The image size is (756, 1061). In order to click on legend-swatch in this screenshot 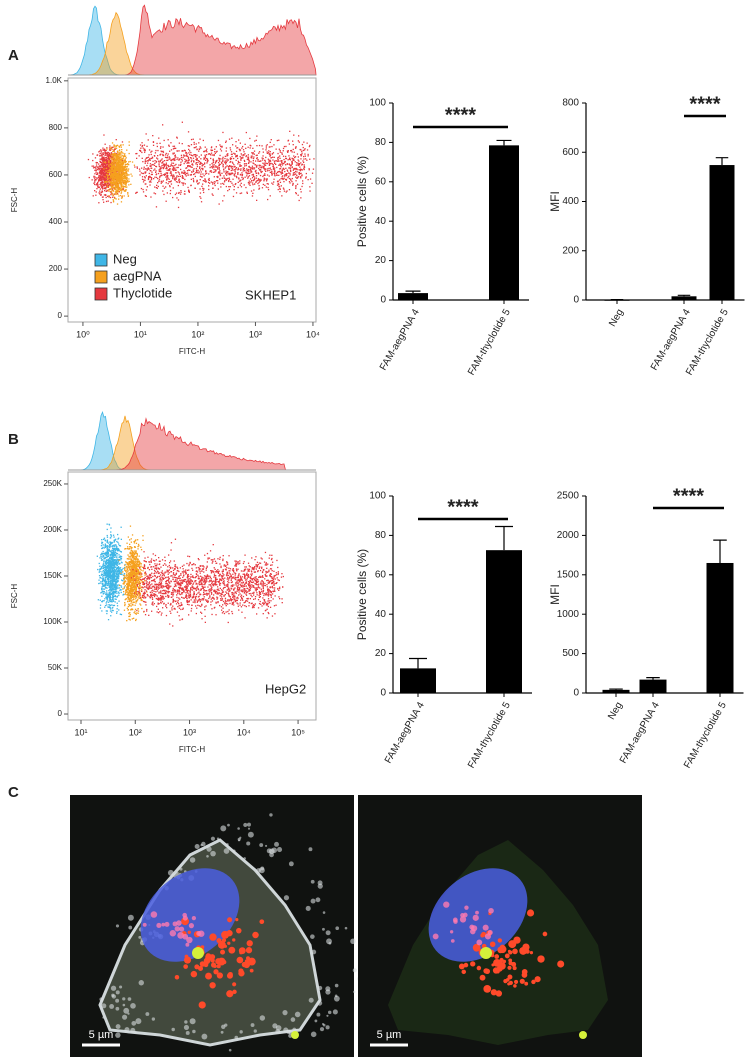, I will do `click(101, 277)`.